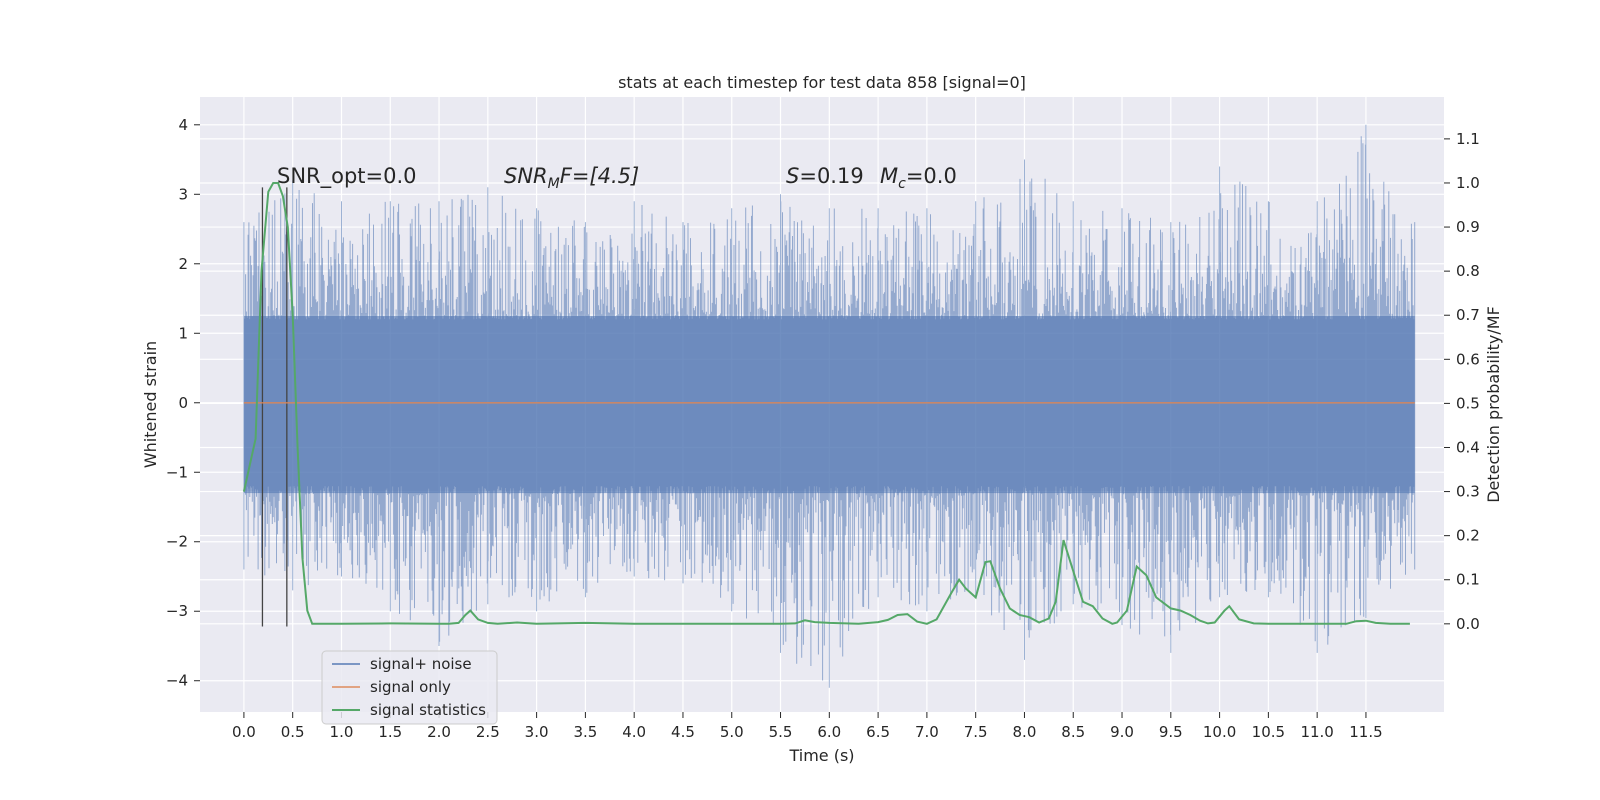 The height and width of the screenshot is (800, 1600). I want to click on x-tick-label: 9.0, so click(1122, 732).